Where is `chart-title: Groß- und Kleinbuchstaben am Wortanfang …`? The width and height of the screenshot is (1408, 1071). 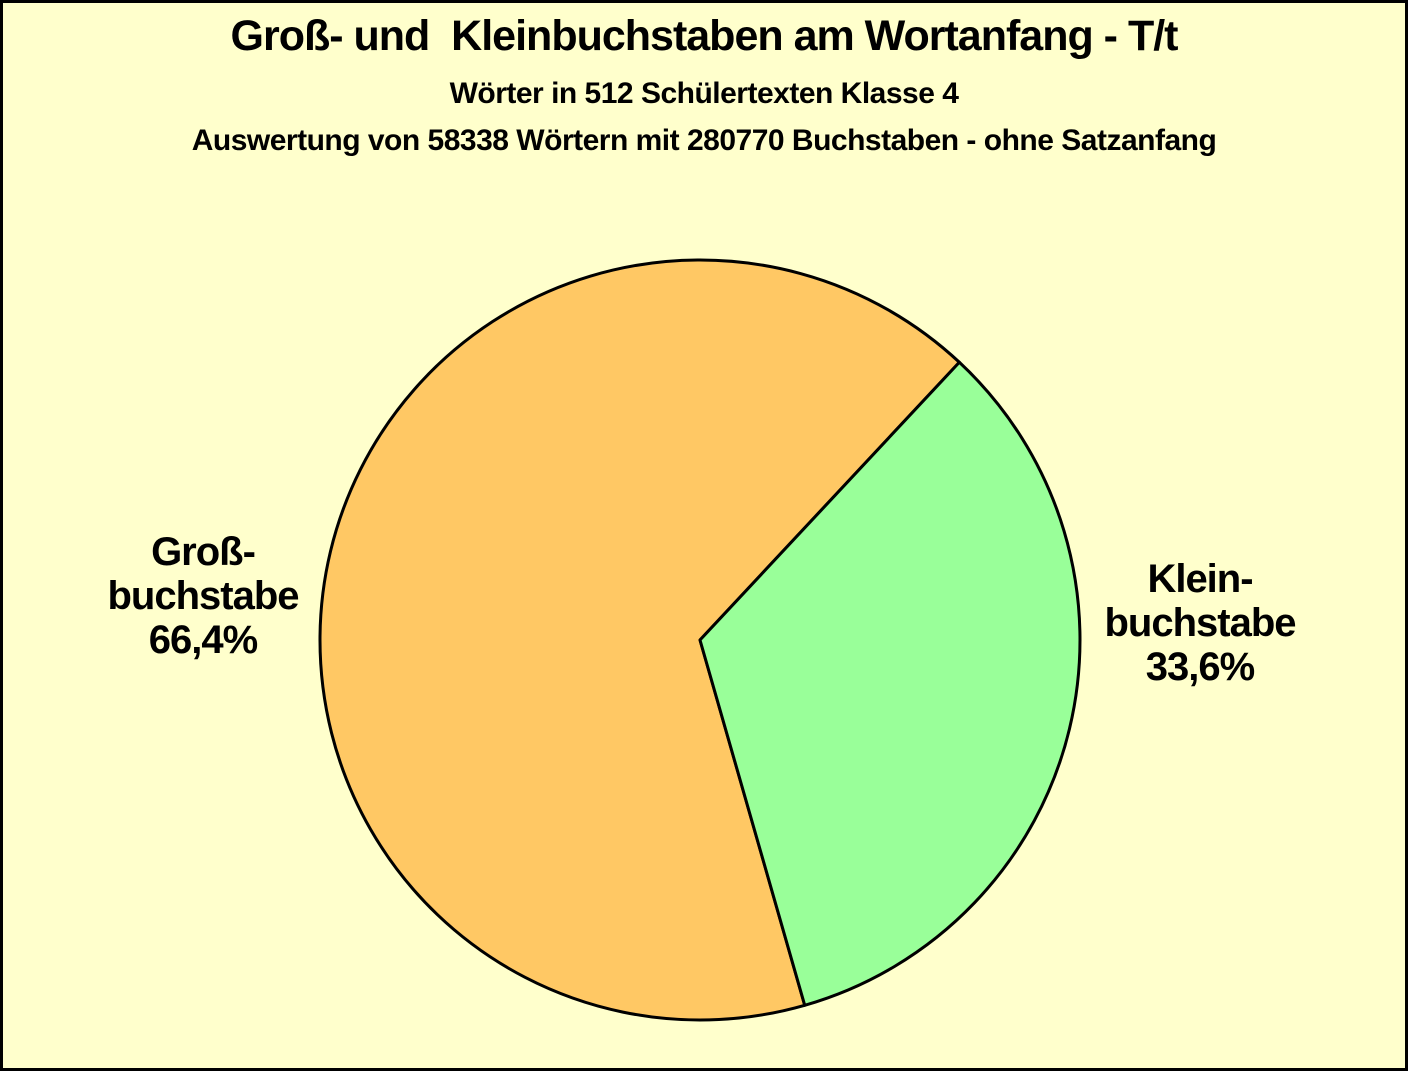 chart-title: Groß- und Kleinbuchstaben am Wortanfang … is located at coordinates (704, 36).